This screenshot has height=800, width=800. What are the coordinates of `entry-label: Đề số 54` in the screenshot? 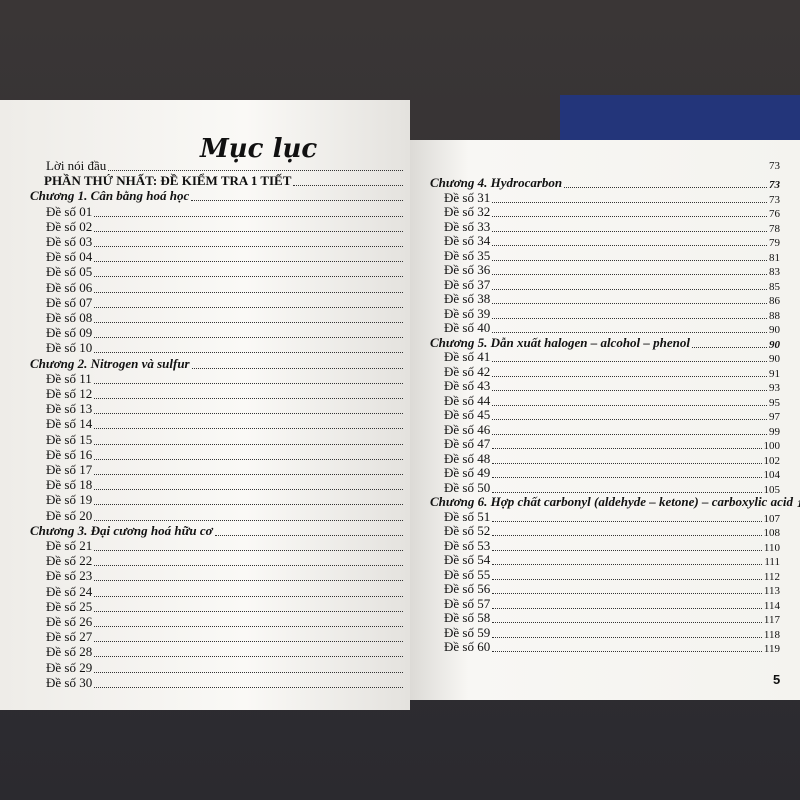 It's located at (467, 559).